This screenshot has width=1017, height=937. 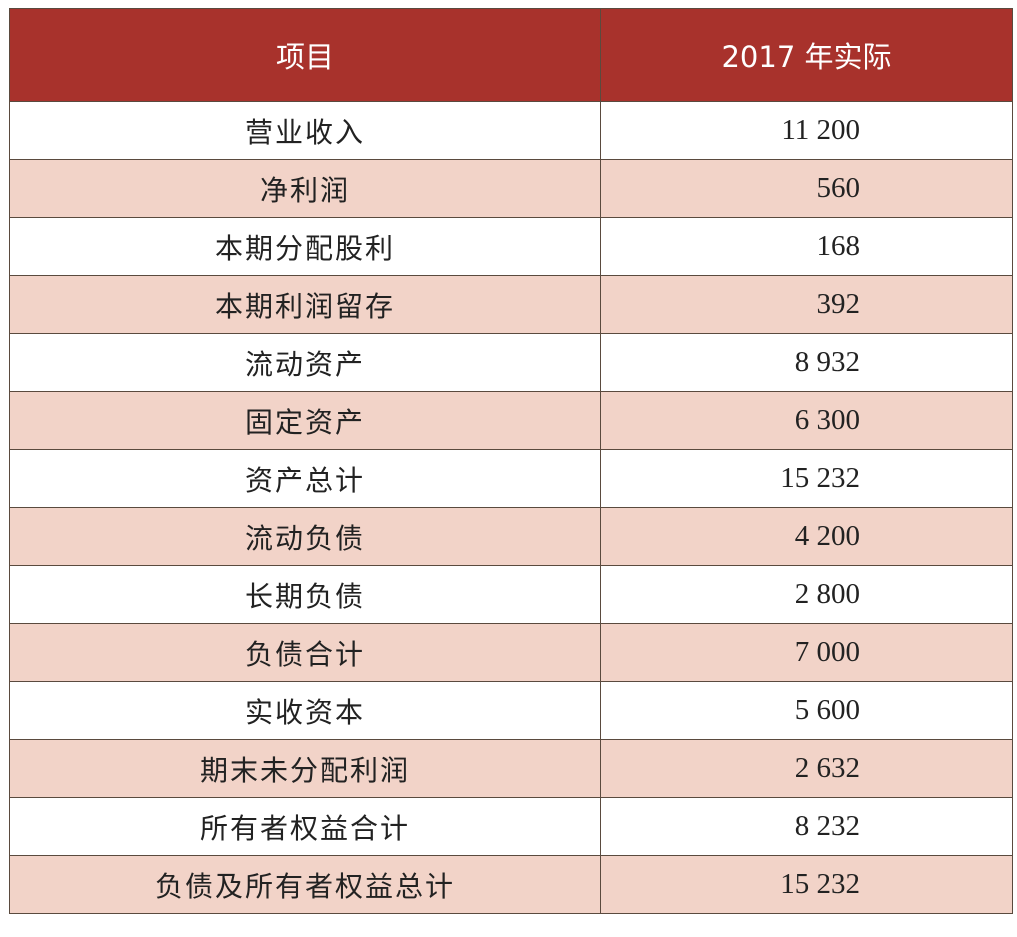 What do you see at coordinates (305, 188) in the screenshot?
I see `row-item-label: 净利润` at bounding box center [305, 188].